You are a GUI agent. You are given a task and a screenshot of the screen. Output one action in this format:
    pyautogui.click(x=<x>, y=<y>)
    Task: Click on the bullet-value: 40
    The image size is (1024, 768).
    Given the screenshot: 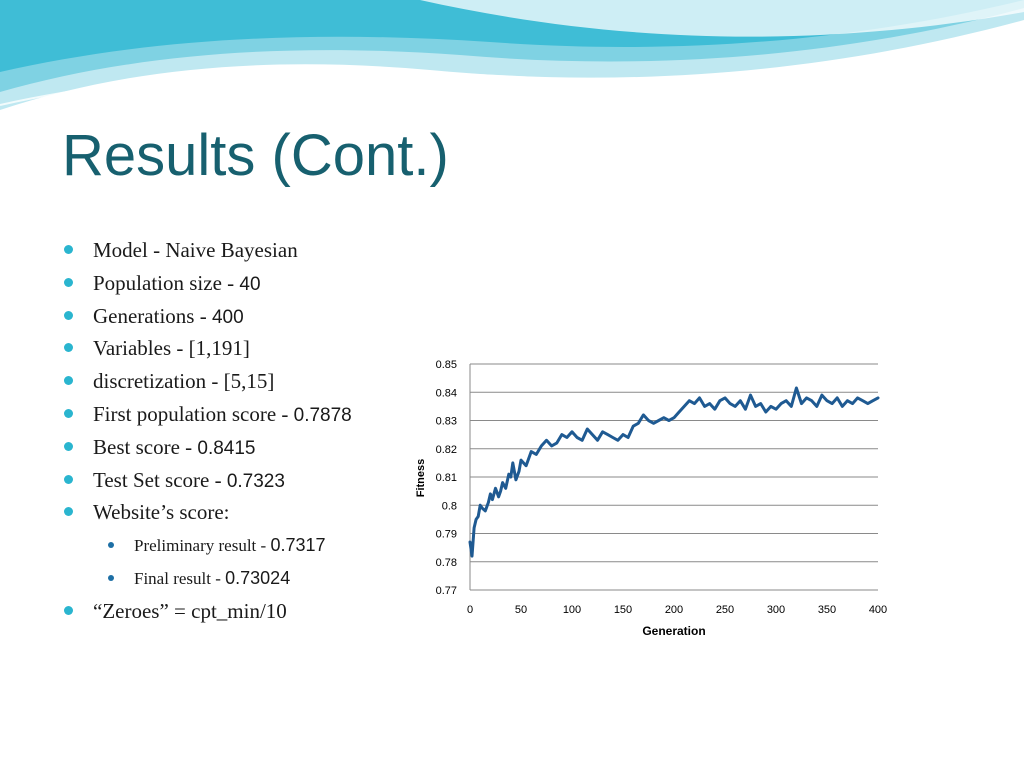 What is the action you would take?
    pyautogui.click(x=250, y=284)
    